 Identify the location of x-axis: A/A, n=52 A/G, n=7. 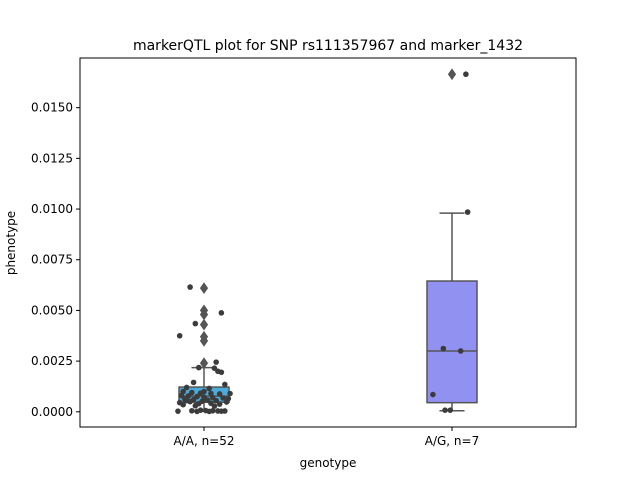
(326, 437).